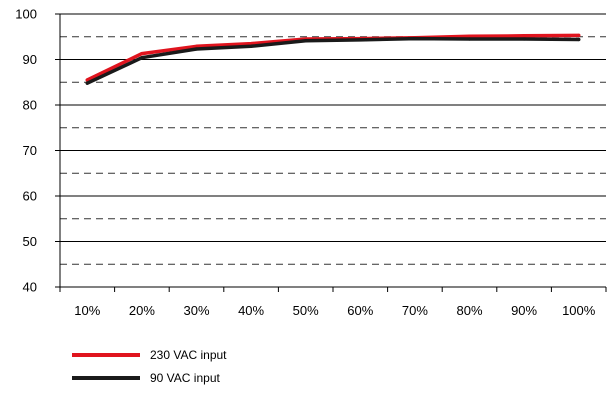 The width and height of the screenshot is (609, 401). I want to click on y-tick-label-90: 90, so click(30, 59).